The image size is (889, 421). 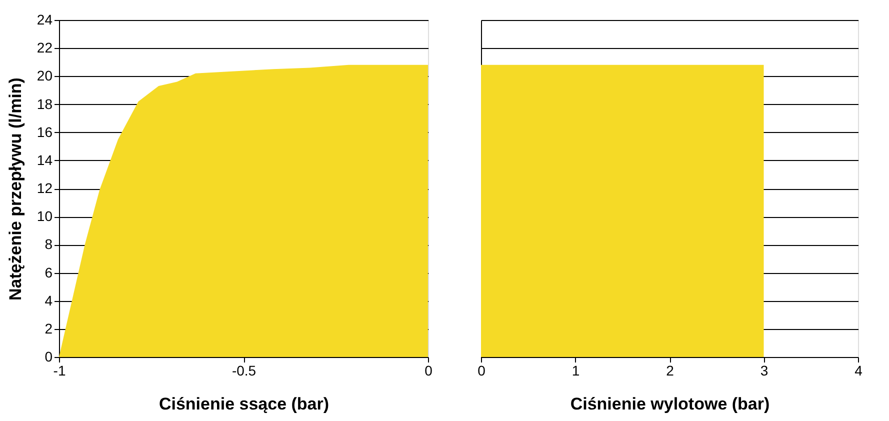 I want to click on x-tick-label: 1, so click(x=576, y=370).